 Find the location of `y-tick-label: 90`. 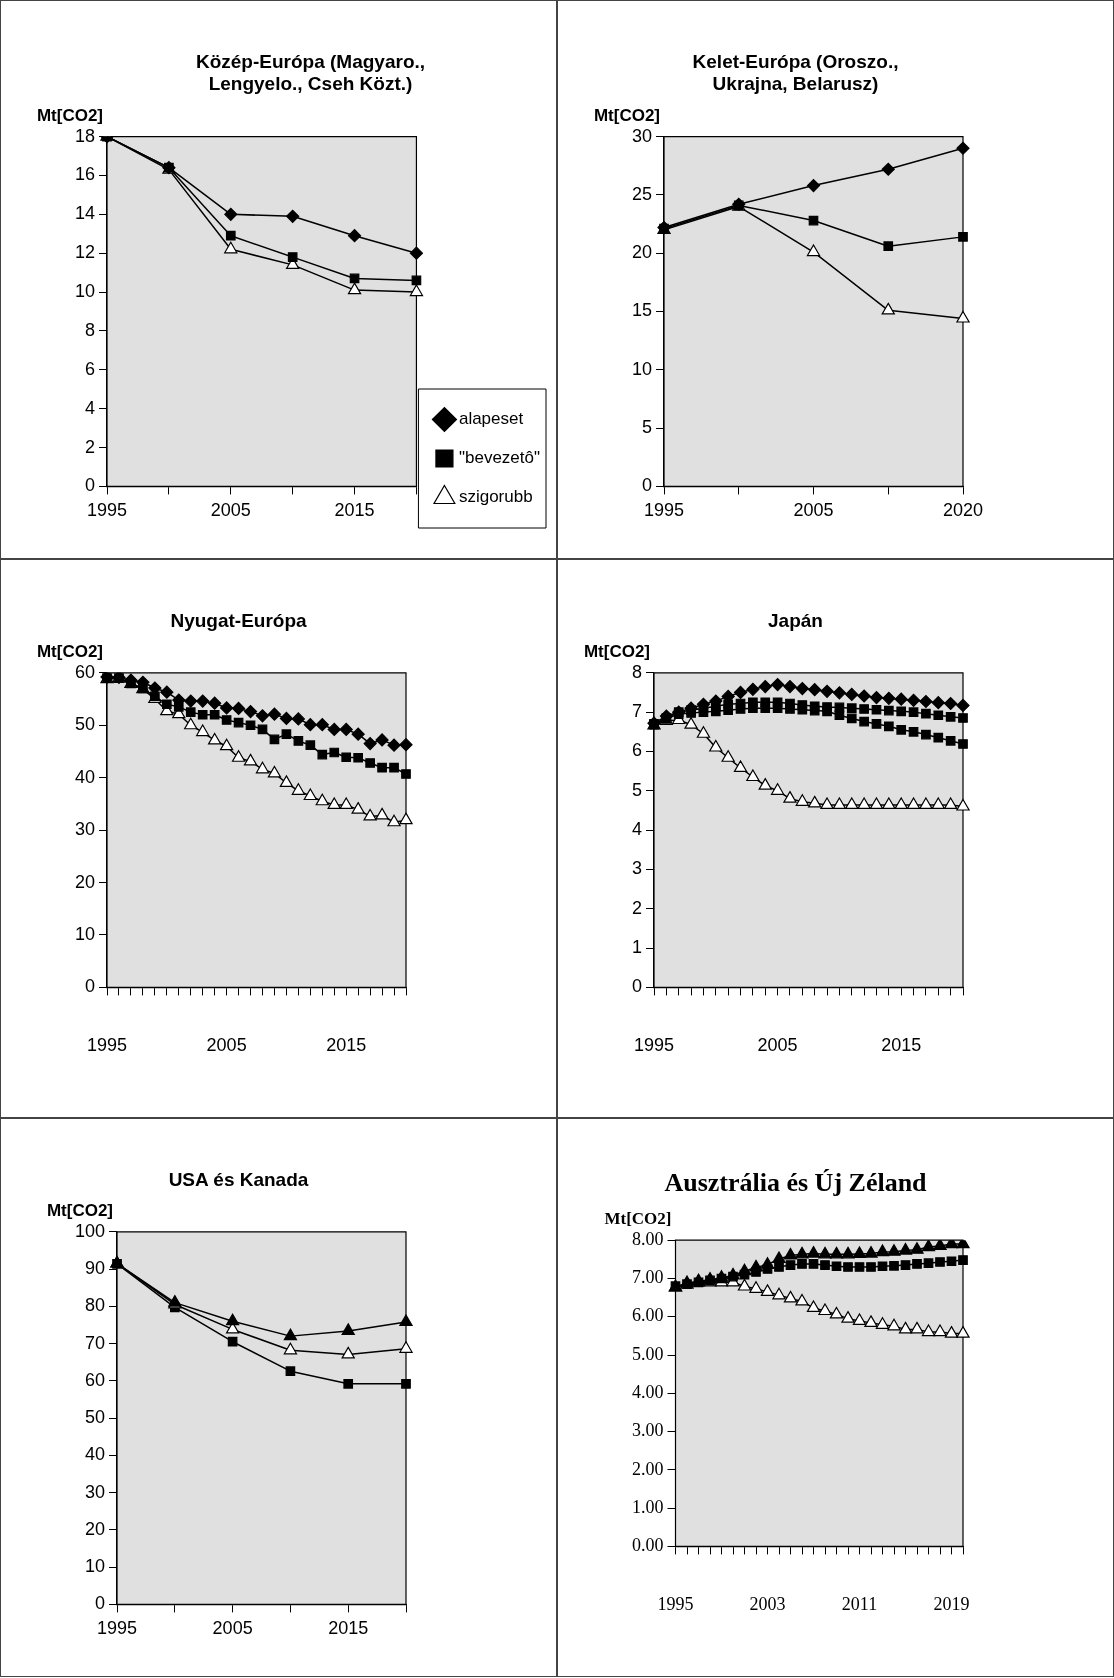

y-tick-label: 90 is located at coordinates (95, 1268).